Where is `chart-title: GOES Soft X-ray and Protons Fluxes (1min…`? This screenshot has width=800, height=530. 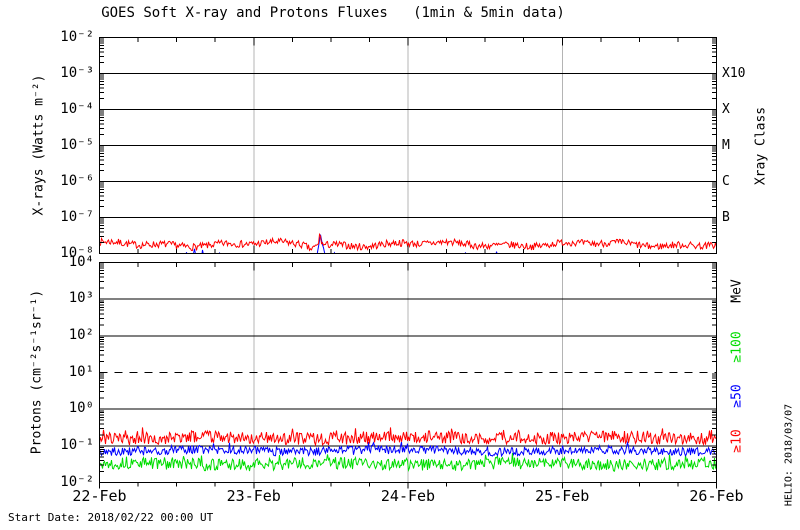 chart-title: GOES Soft X-ray and Protons Fluxes (1min… is located at coordinates (333, 13).